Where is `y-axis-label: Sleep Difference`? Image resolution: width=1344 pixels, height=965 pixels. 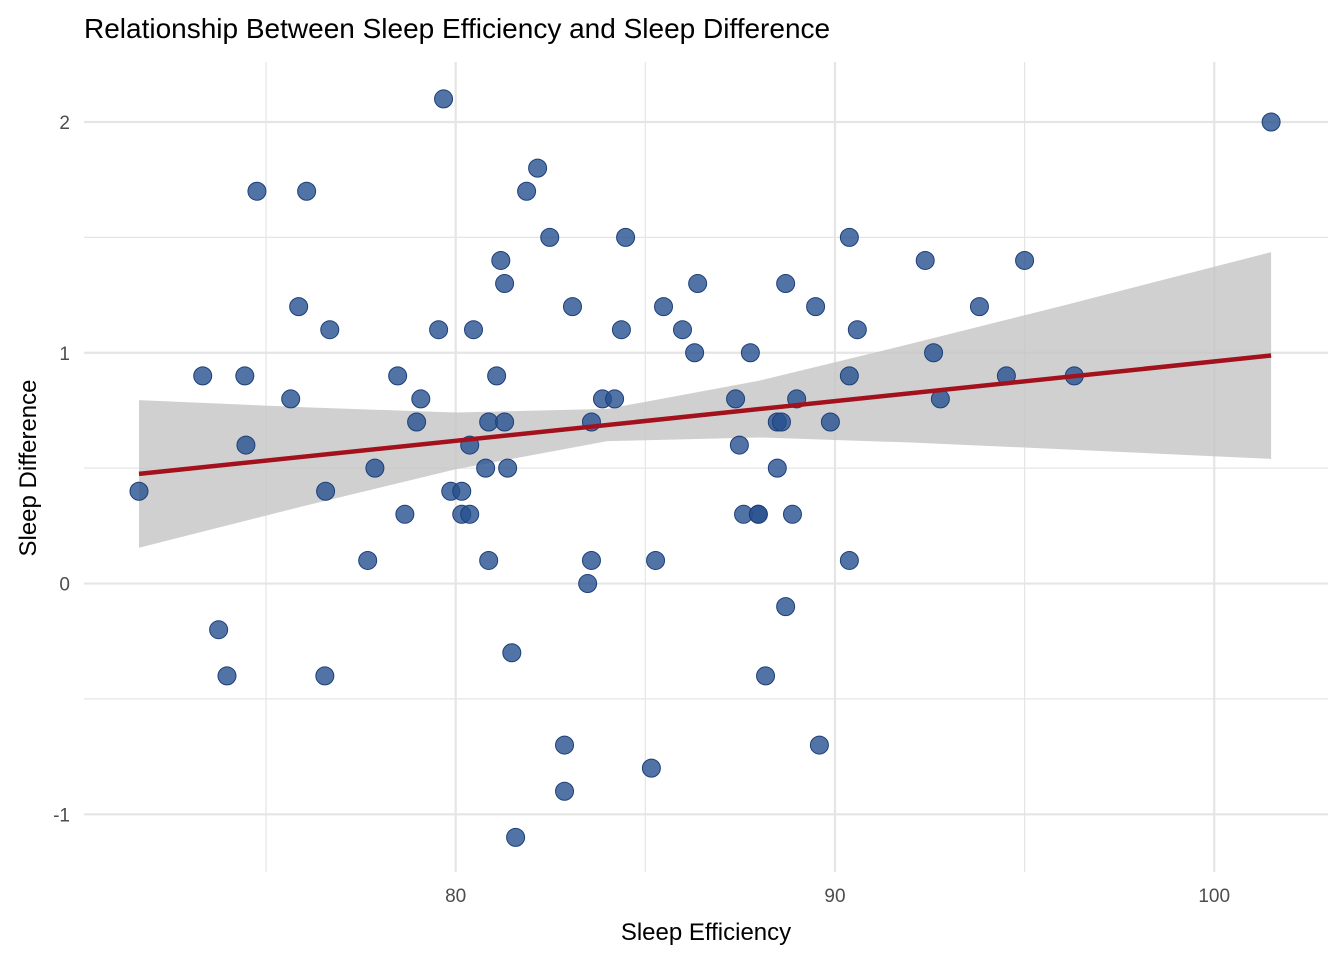
y-axis-label: Sleep Difference is located at coordinates (28, 468).